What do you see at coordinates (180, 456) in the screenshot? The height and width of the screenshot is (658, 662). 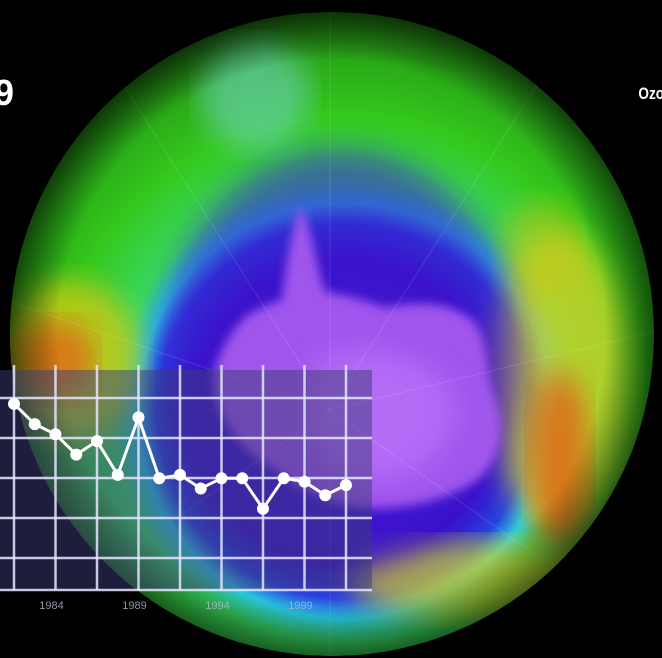 I see `chart-series` at bounding box center [180, 456].